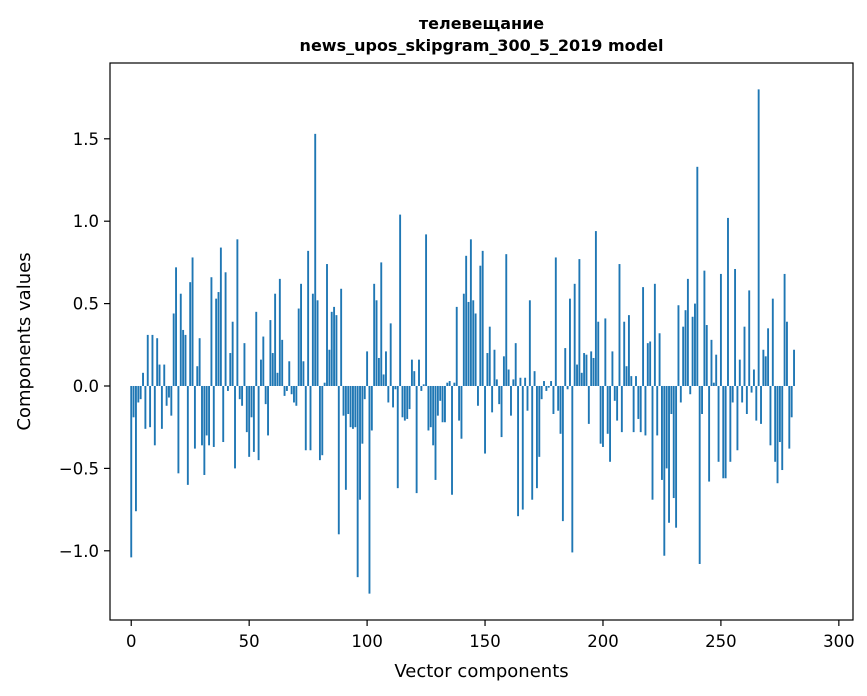 This screenshot has height=696, width=867. Describe the element at coordinates (249, 641) in the screenshot. I see `x-tick-label: 50` at that location.